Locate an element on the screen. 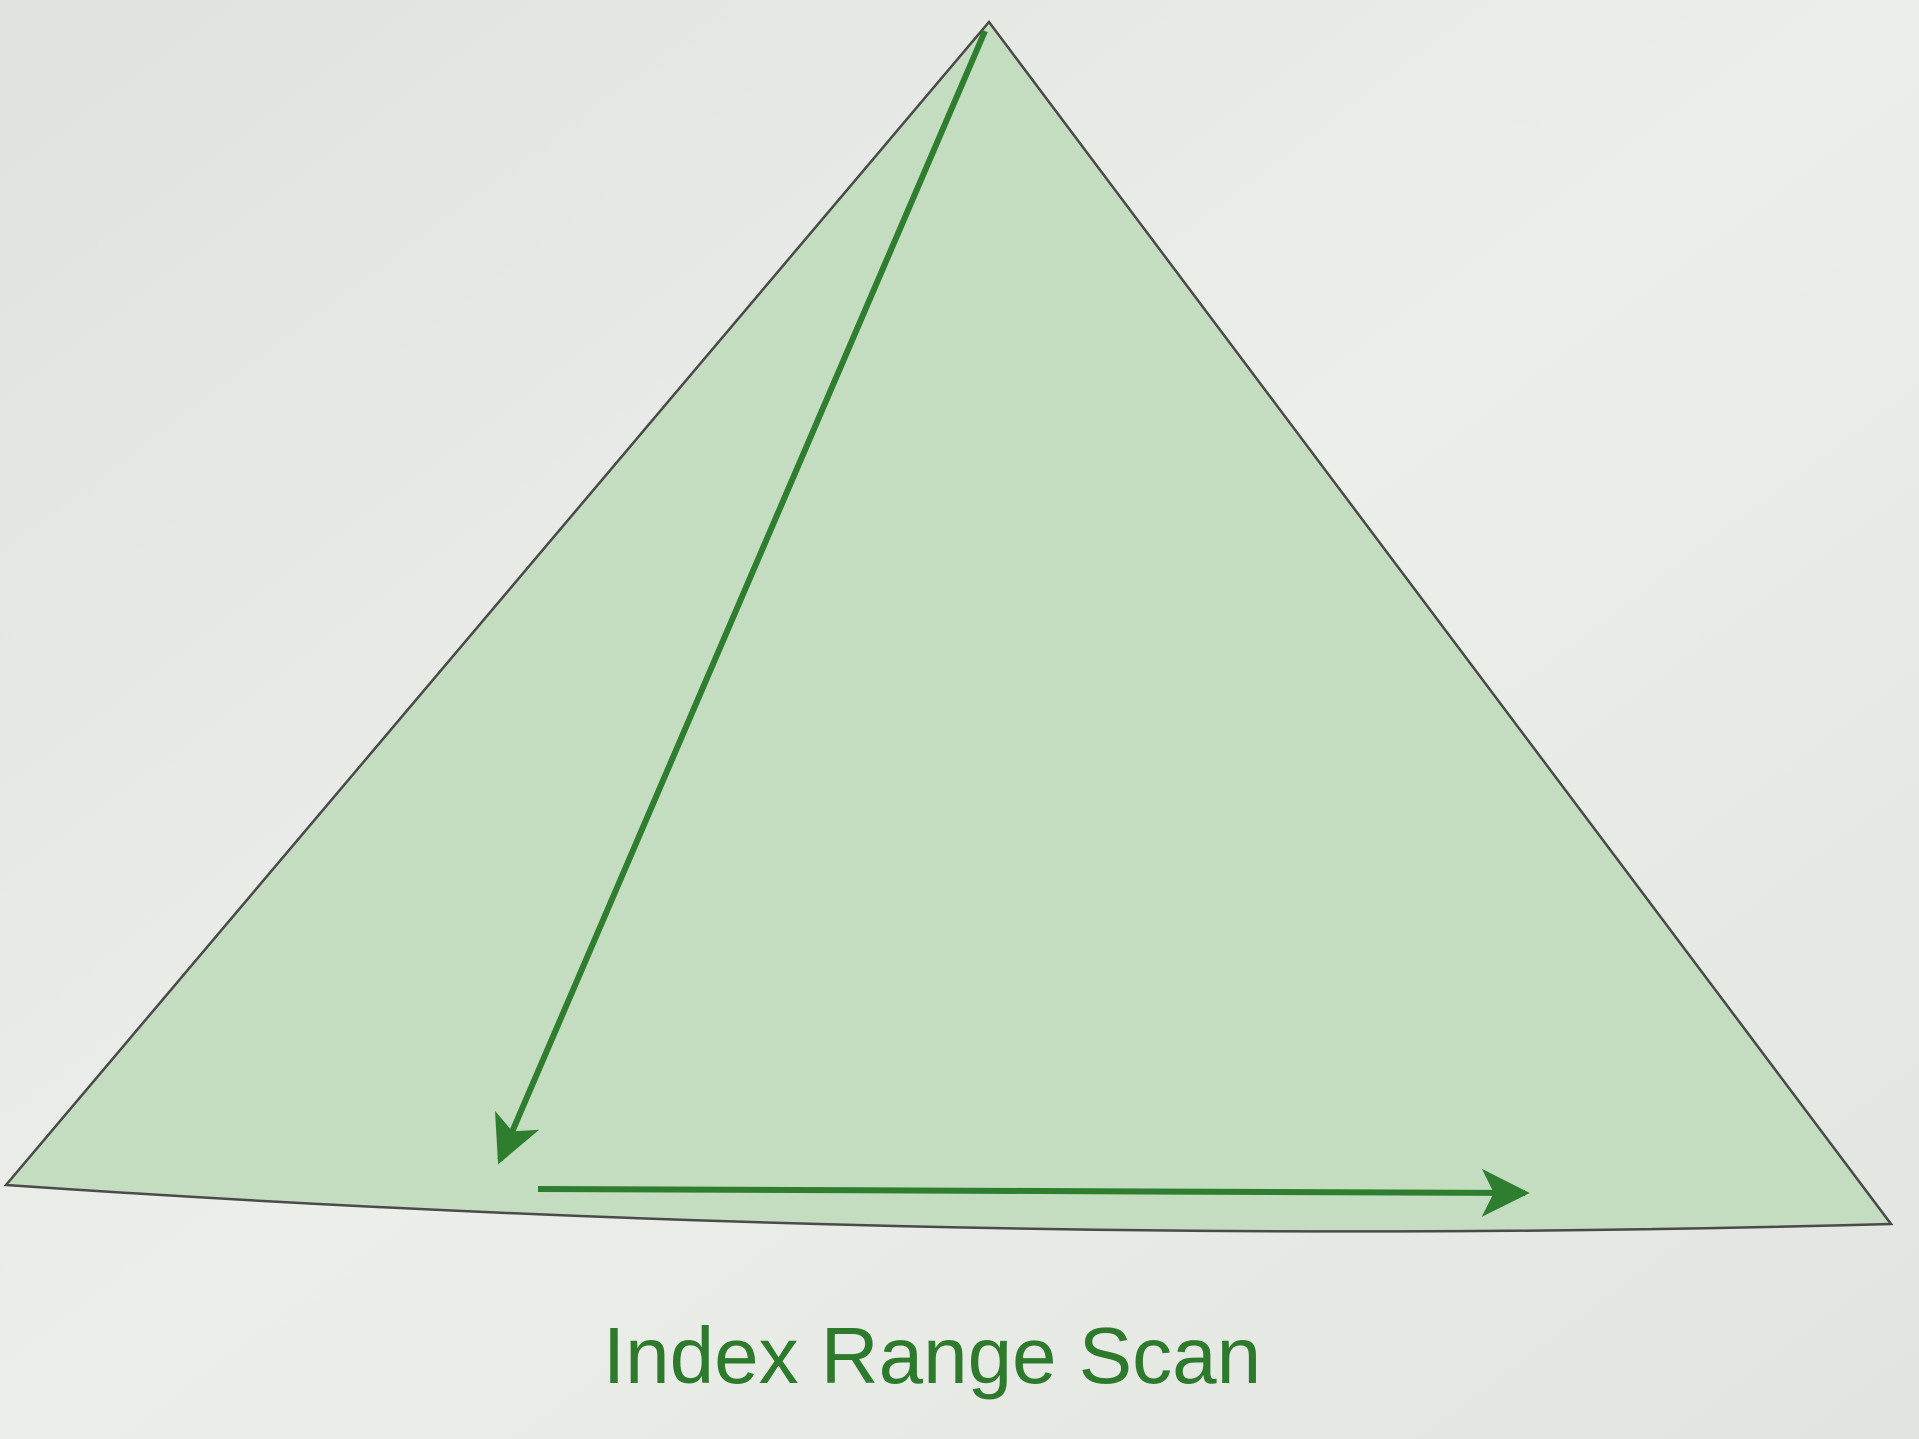 The width and height of the screenshot is (1919, 1439). scan-arrow is located at coordinates (1033, 1192).